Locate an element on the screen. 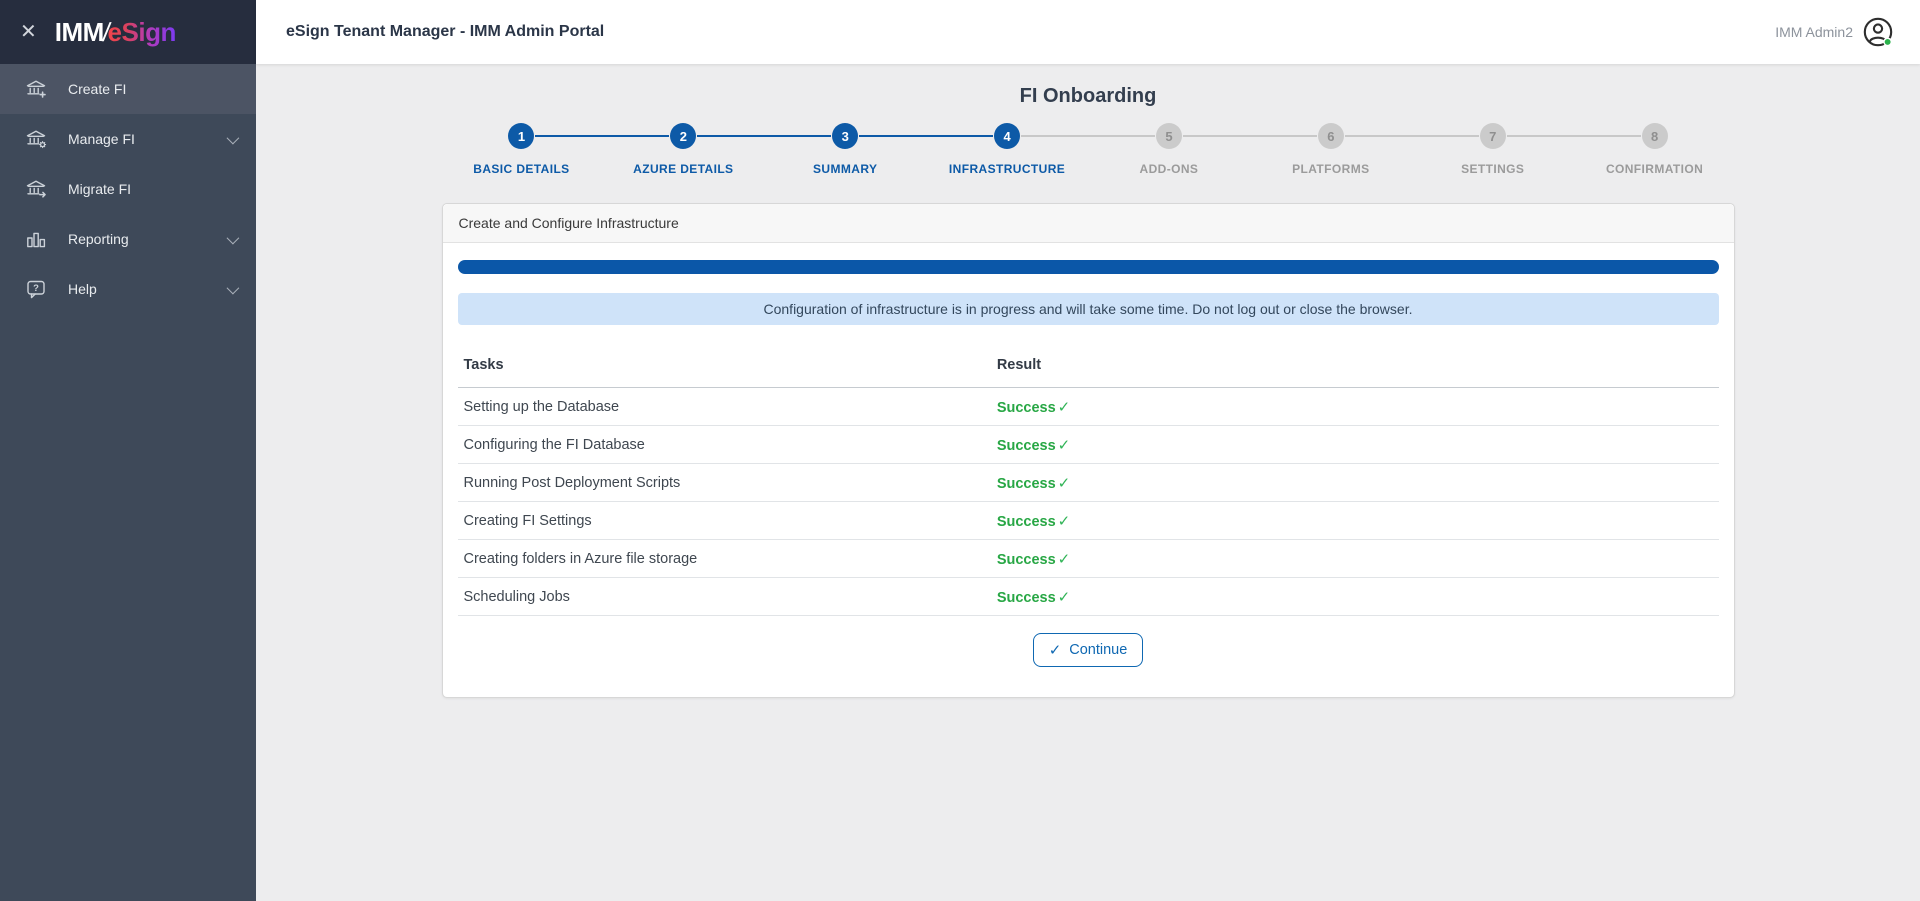 The width and height of the screenshot is (1920, 901). imm-esign-logo: IMM/eSign is located at coordinates (115, 32).